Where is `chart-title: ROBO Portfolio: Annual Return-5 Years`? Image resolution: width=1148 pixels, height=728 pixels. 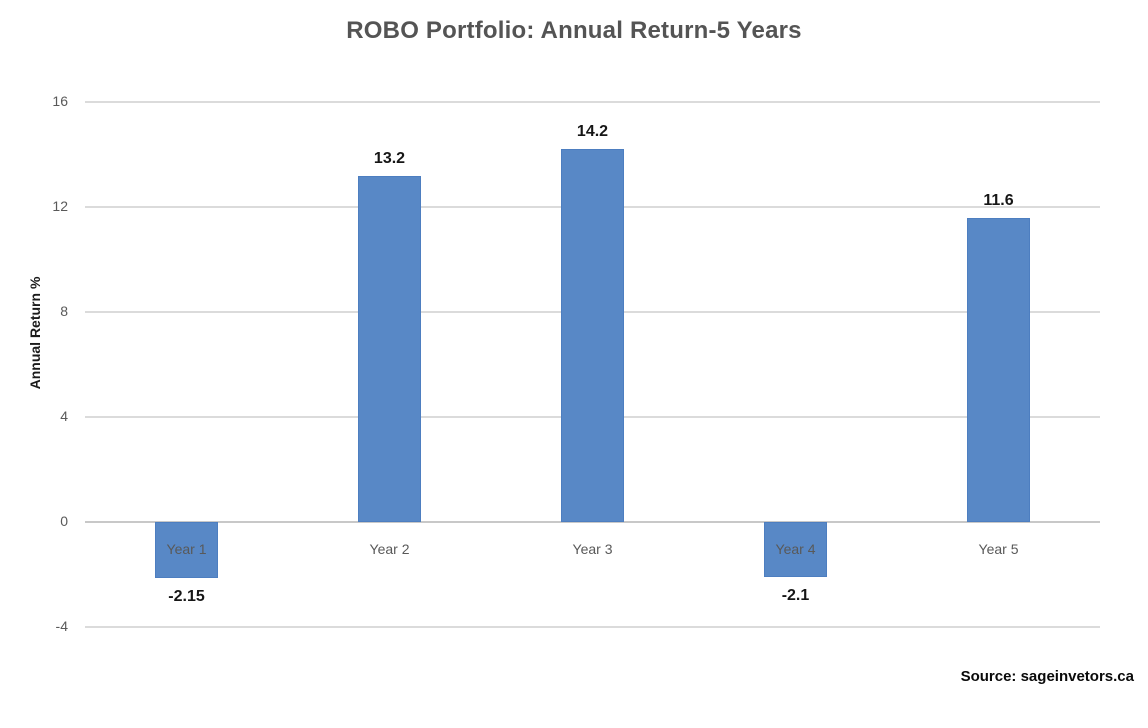
chart-title: ROBO Portfolio: Annual Return-5 Years is located at coordinates (574, 30).